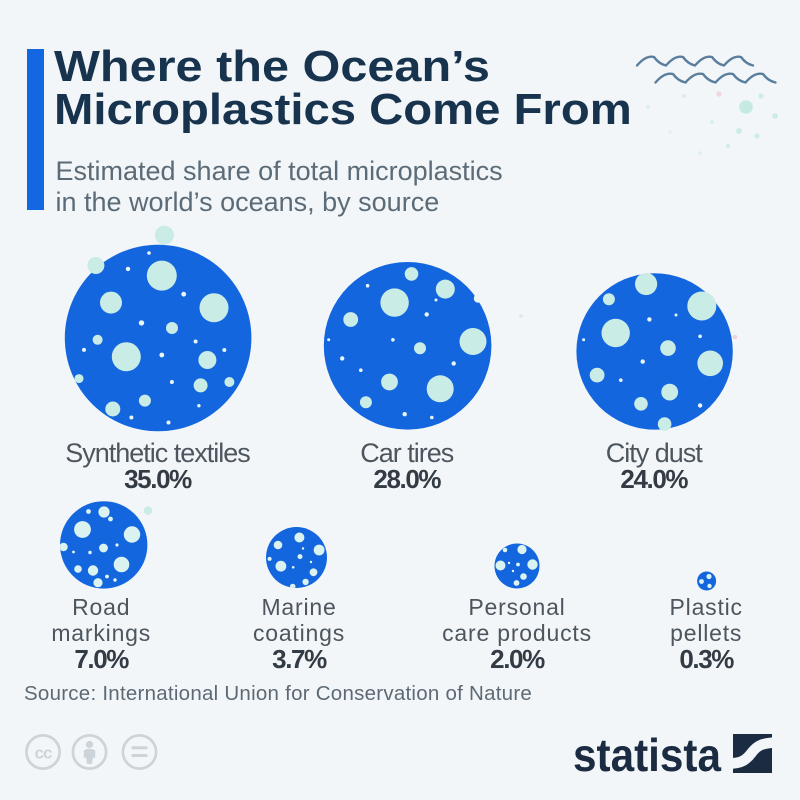  I want to click on svg-text: statista, so click(647, 752).